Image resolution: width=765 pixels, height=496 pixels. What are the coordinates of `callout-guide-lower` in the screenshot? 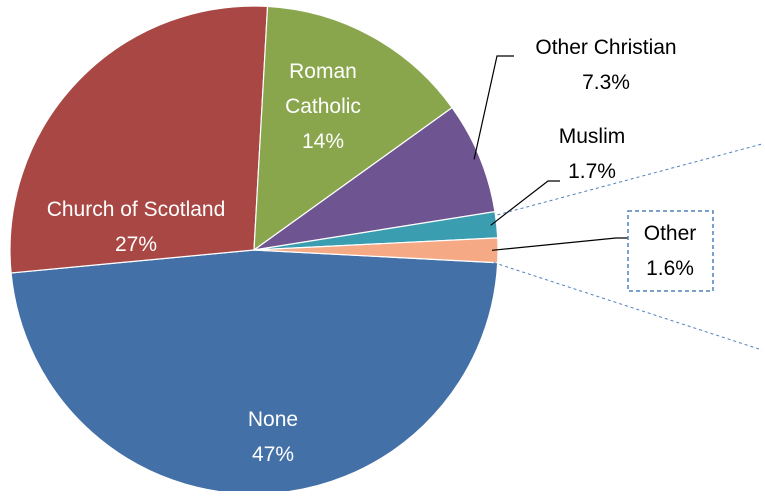 It's located at (628, 306).